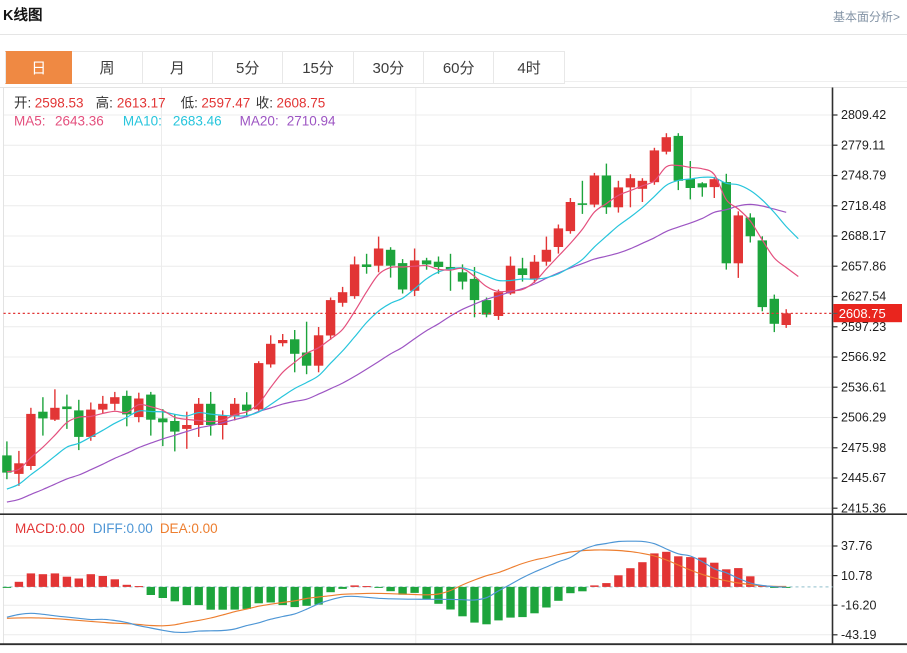  What do you see at coordinates (863, 509) in the screenshot?
I see `svg-text: 2415.36` at bounding box center [863, 509].